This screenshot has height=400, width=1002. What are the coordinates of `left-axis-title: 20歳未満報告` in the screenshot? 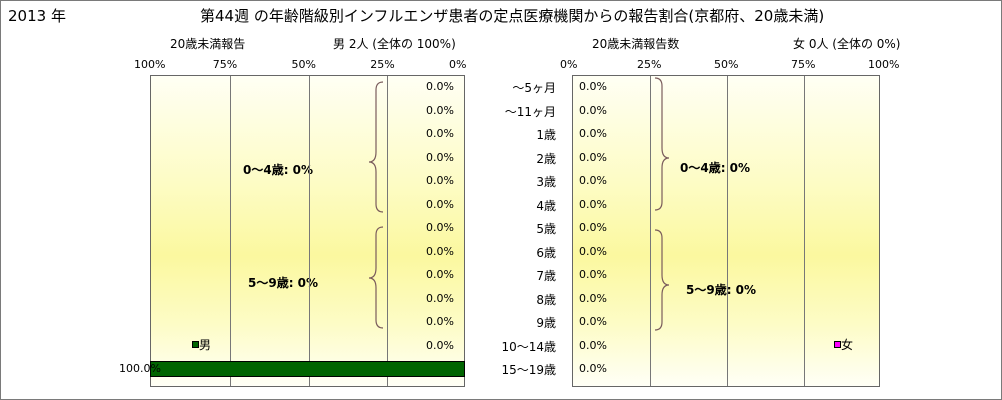 It's located at (208, 44).